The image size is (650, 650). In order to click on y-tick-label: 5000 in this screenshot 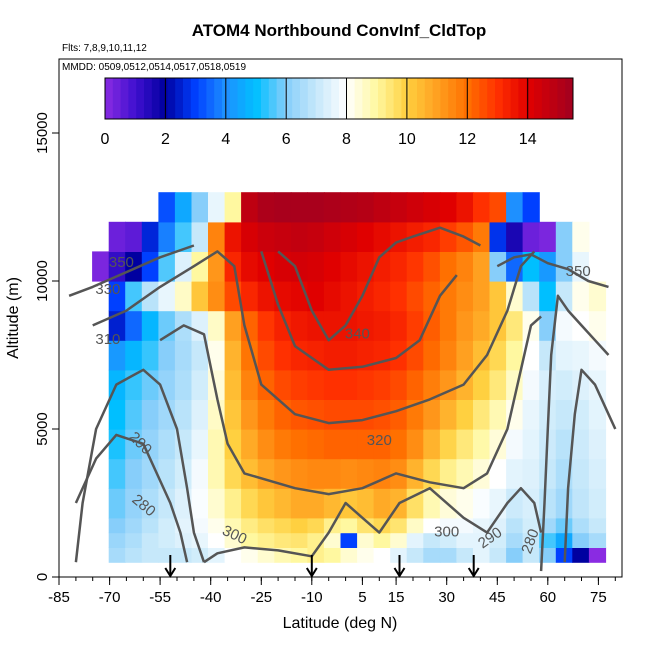, I will do `click(42, 428)`.